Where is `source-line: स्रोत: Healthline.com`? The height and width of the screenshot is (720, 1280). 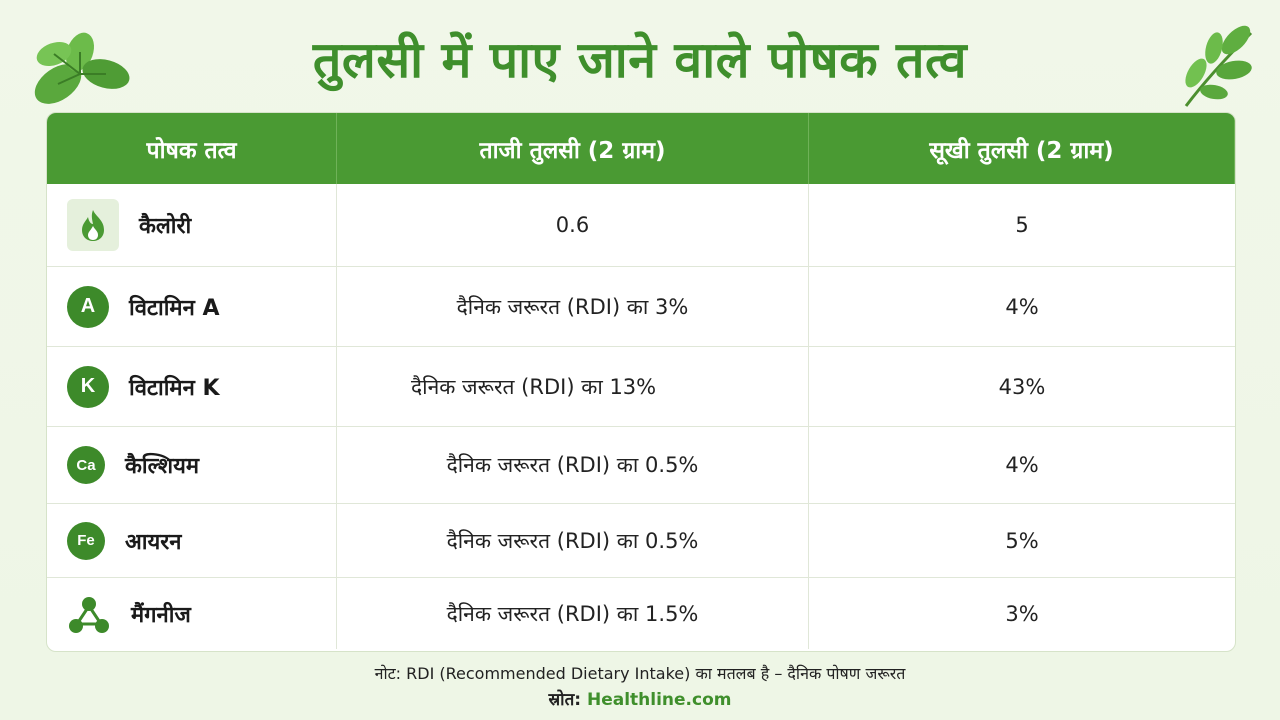 source-line: स्रोत: Healthline.com is located at coordinates (640, 698).